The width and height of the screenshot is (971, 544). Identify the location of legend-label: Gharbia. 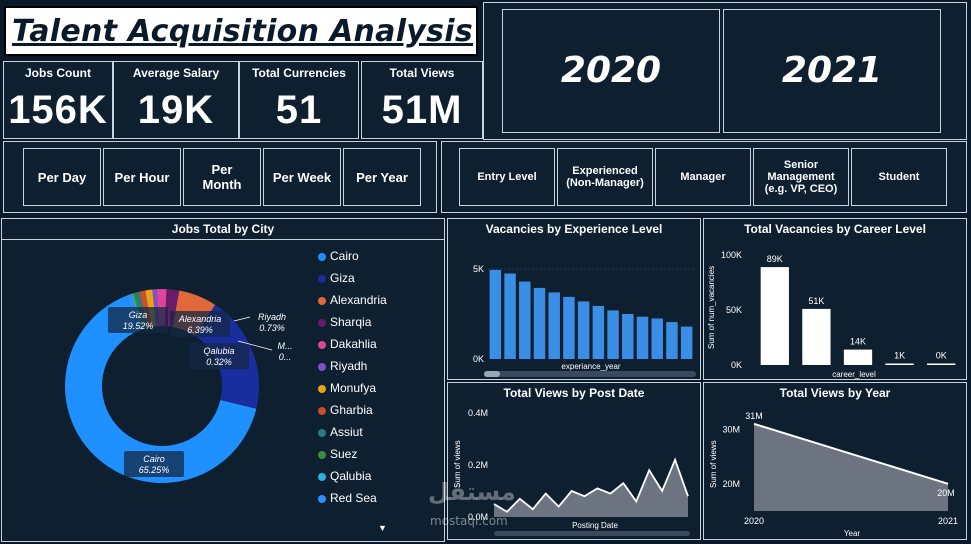
(351, 410).